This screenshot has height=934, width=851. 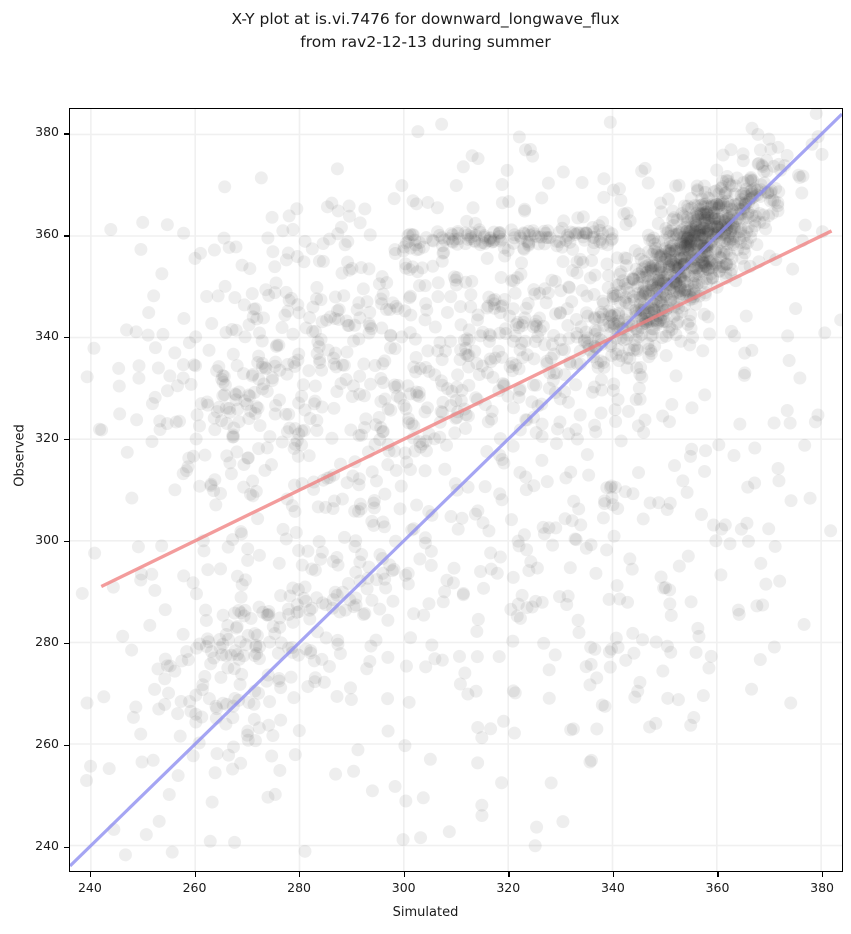 What do you see at coordinates (612, 887) in the screenshot?
I see `x-tick-label: 340` at bounding box center [612, 887].